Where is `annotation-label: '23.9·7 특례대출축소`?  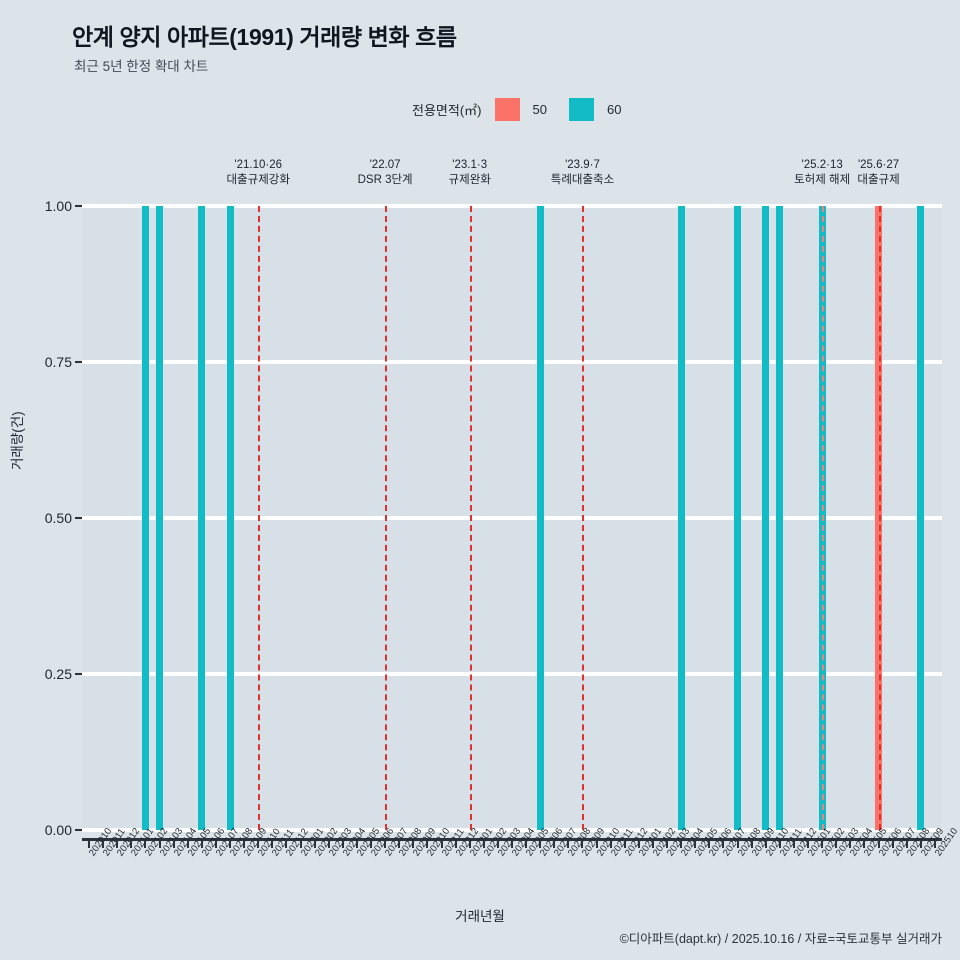
annotation-label: '23.9·7 특례대출축소 is located at coordinates (582, 173).